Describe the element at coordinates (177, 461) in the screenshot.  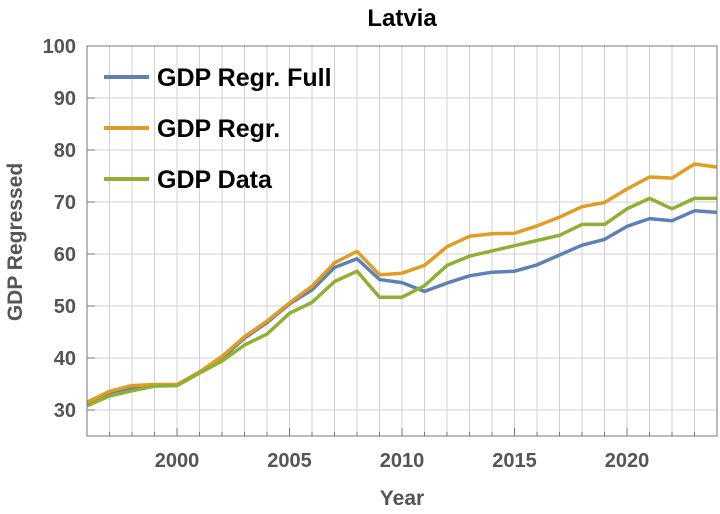
I see `x-tick-label: 2000` at that location.